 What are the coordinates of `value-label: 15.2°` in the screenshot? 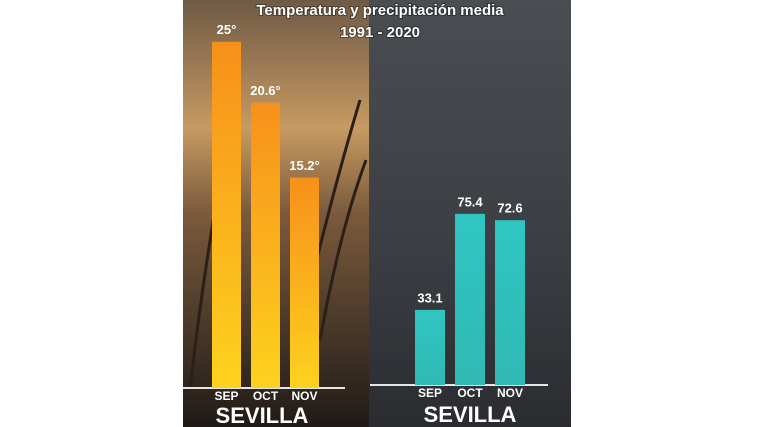 It's located at (304, 165).